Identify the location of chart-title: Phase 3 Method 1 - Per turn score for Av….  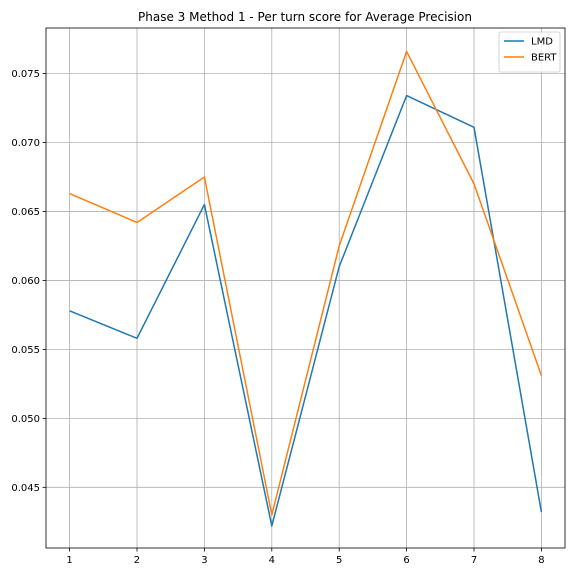
(305, 17).